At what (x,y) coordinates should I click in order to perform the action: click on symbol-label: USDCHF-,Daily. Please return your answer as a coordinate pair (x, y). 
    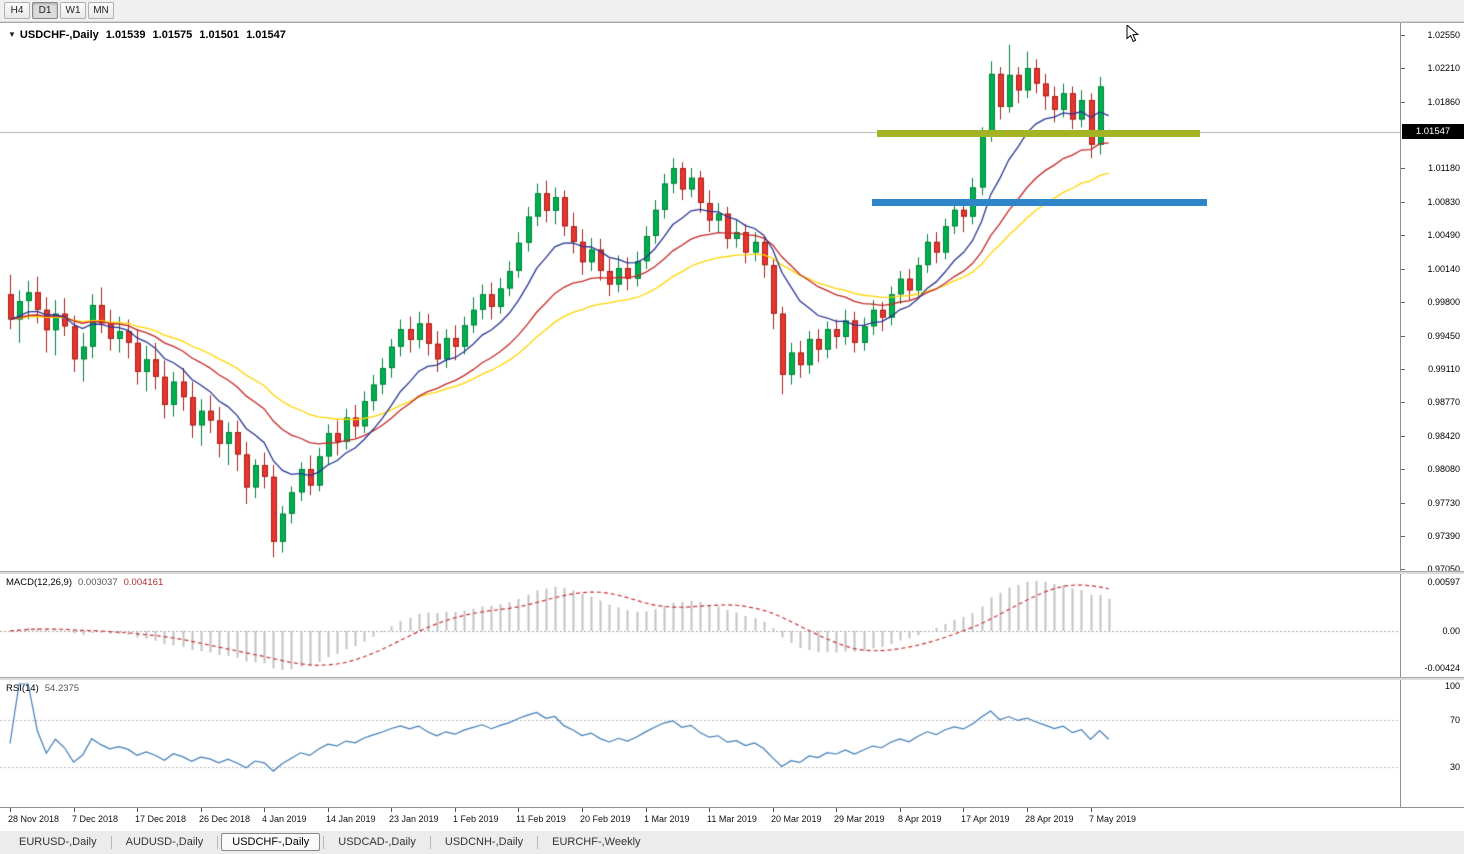
    Looking at the image, I should click on (59, 35).